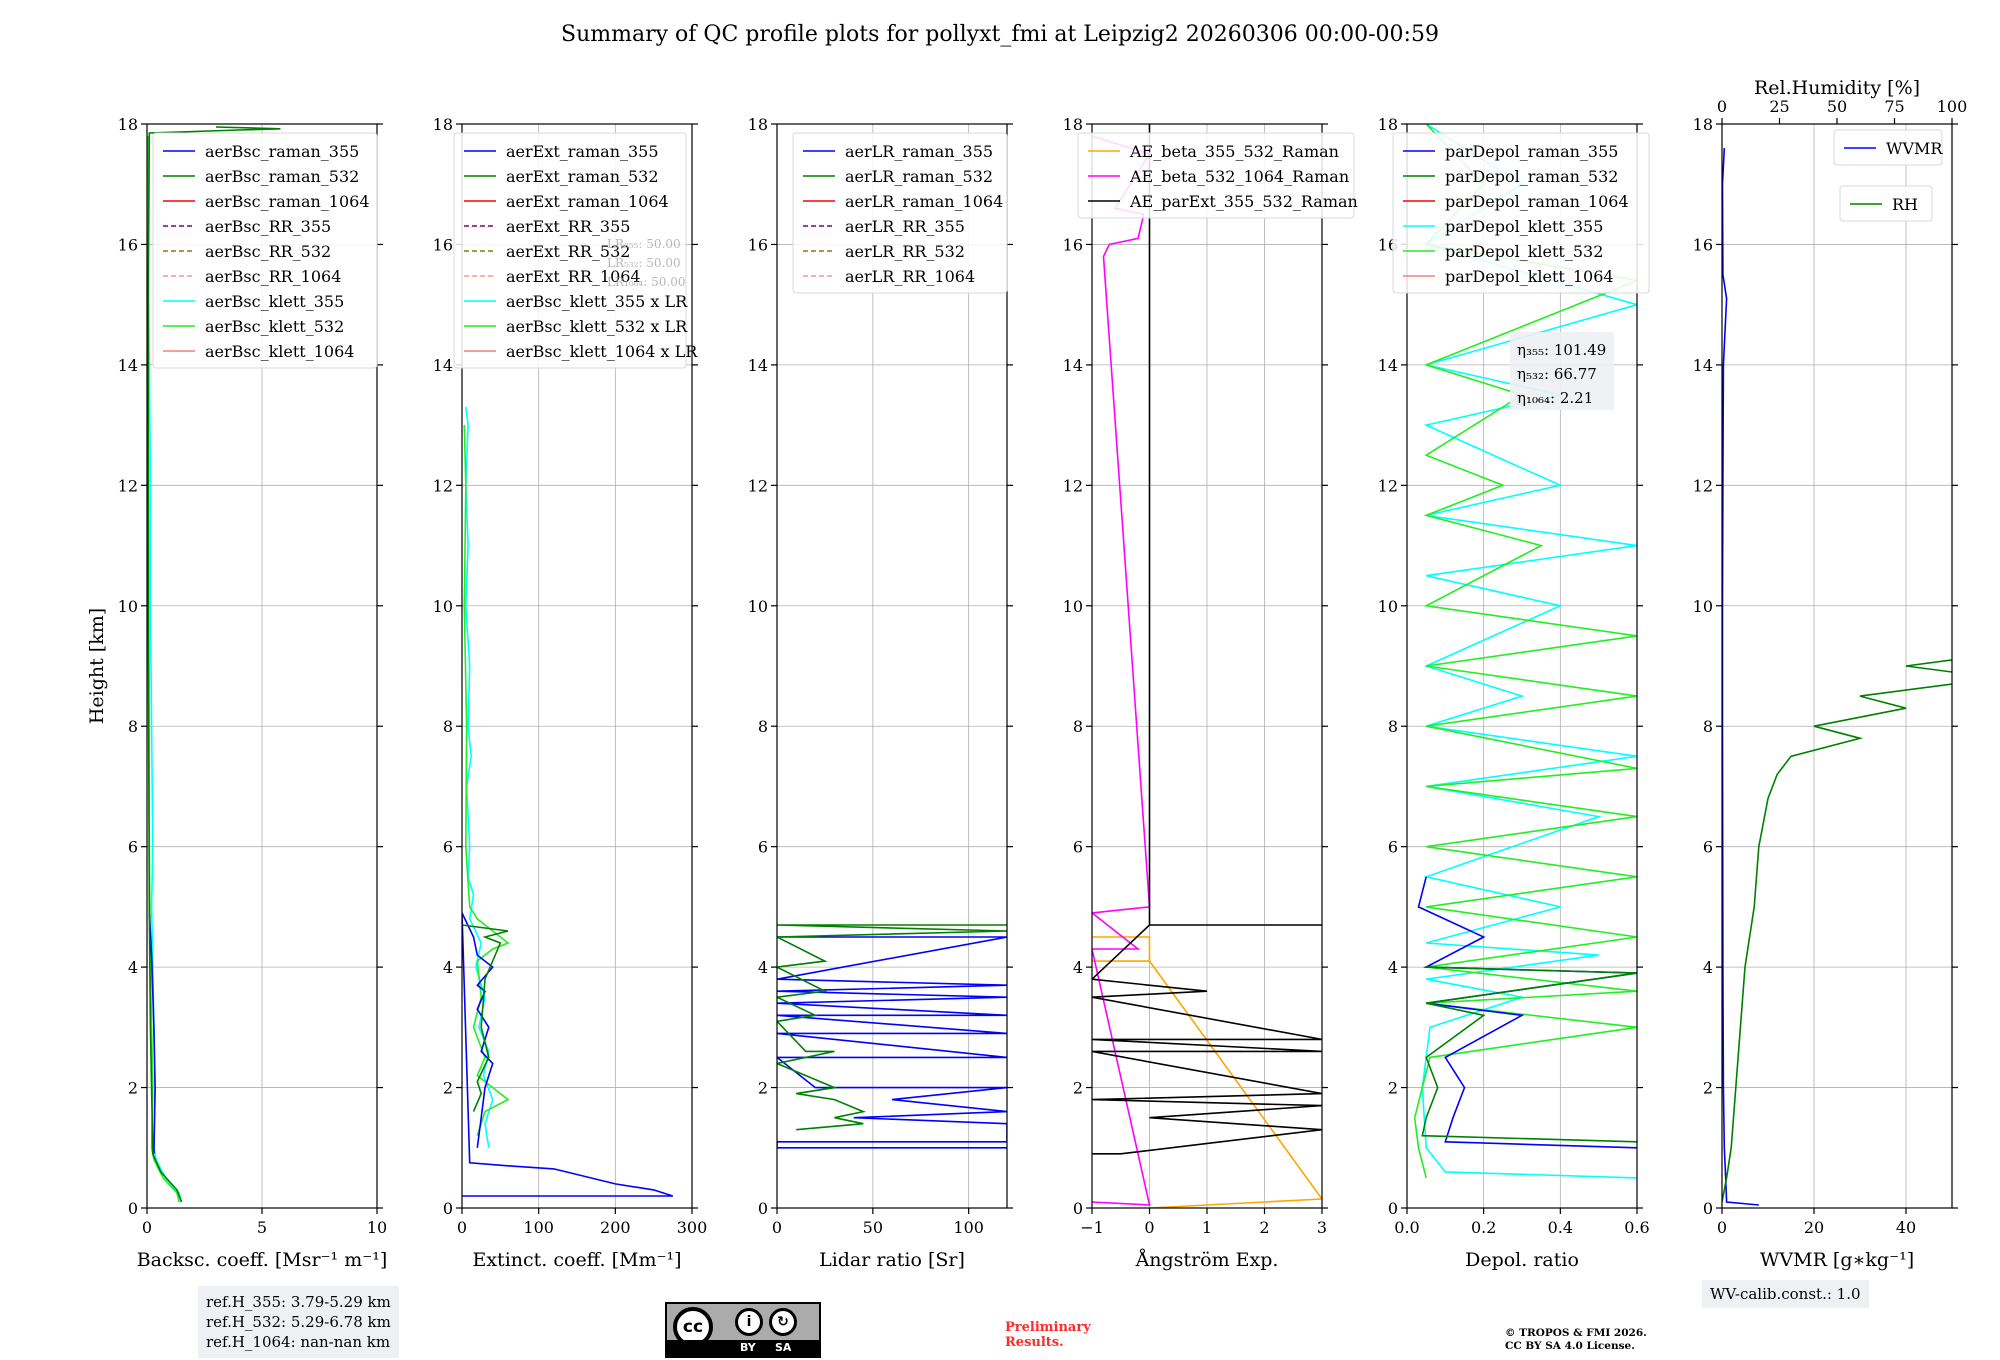  What do you see at coordinates (597, 301) in the screenshot?
I see `legend-label: aerBsc_klett_355 x LR` at bounding box center [597, 301].